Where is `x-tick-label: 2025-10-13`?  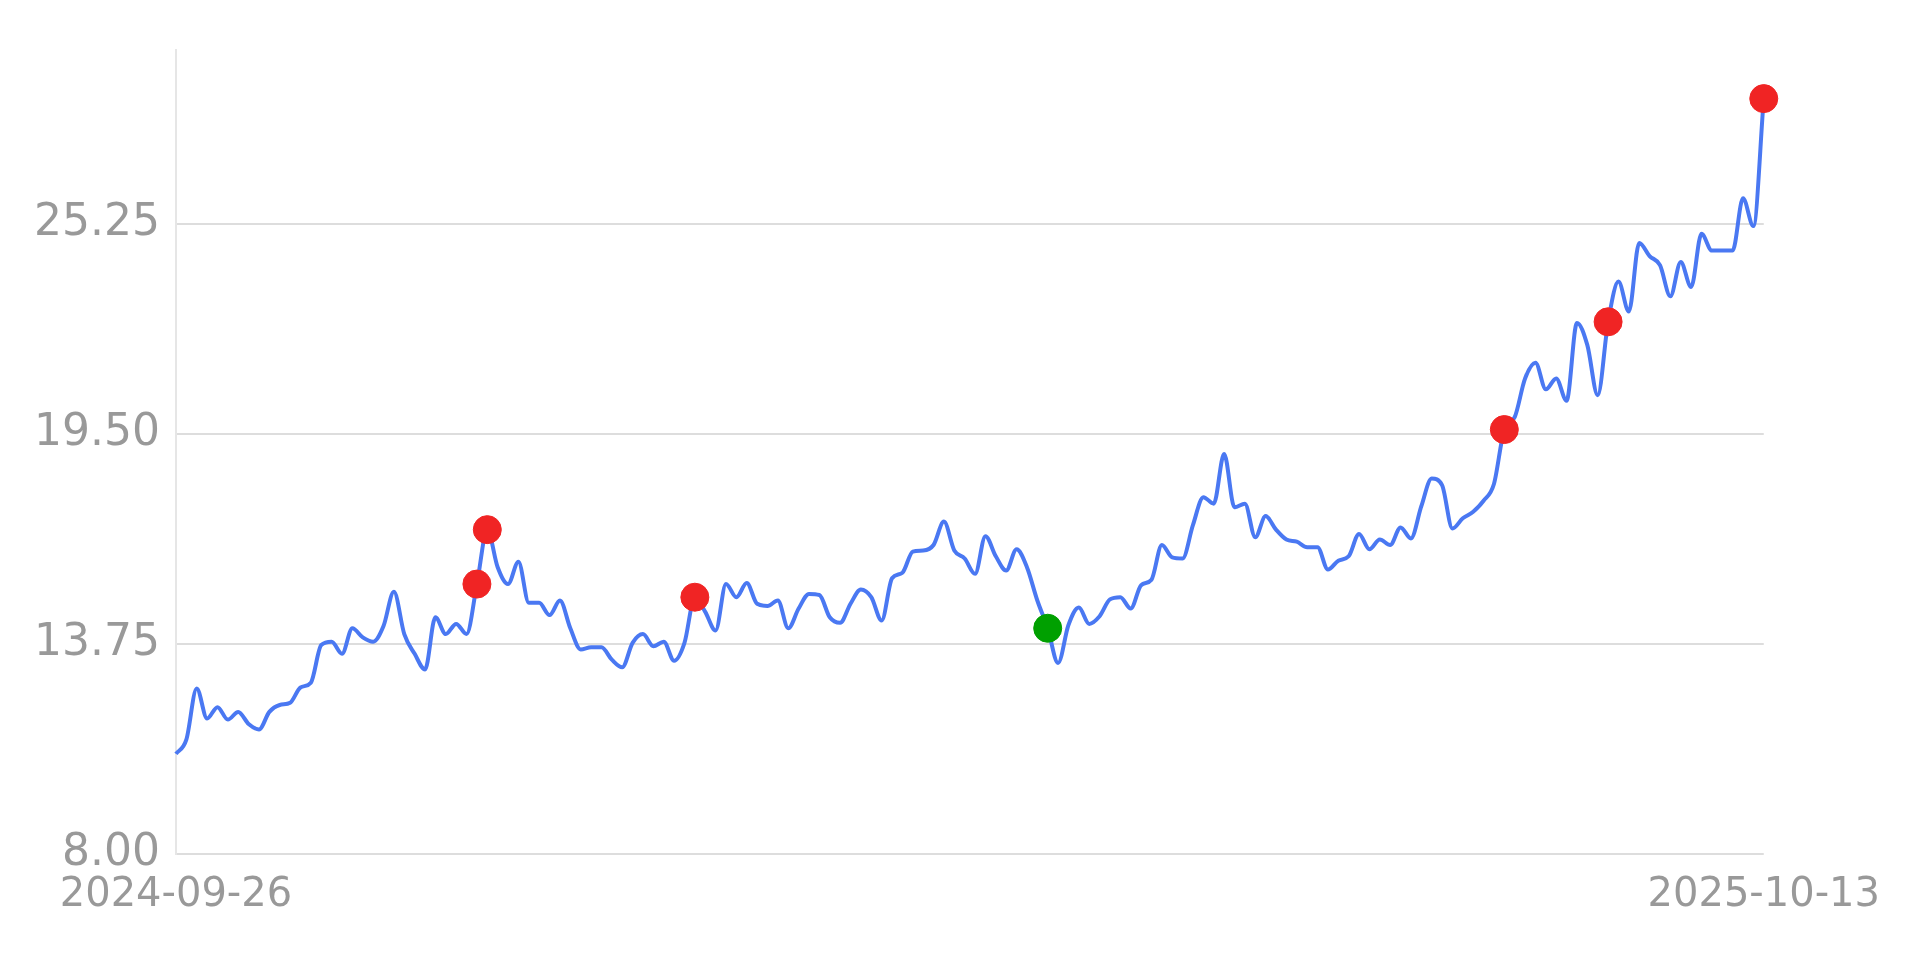
x-tick-label: 2025-10-13 is located at coordinates (1763, 892).